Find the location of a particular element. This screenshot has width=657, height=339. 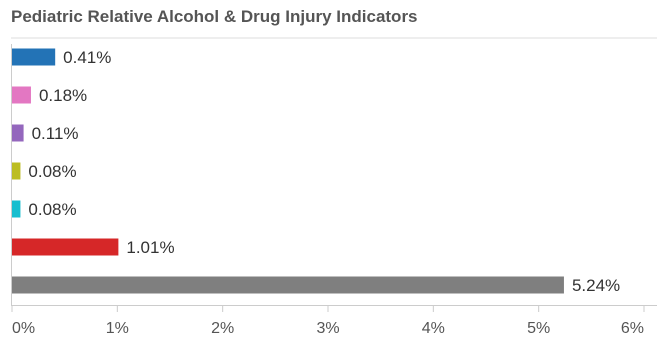

bar-value-label: 0.18% is located at coordinates (63, 95).